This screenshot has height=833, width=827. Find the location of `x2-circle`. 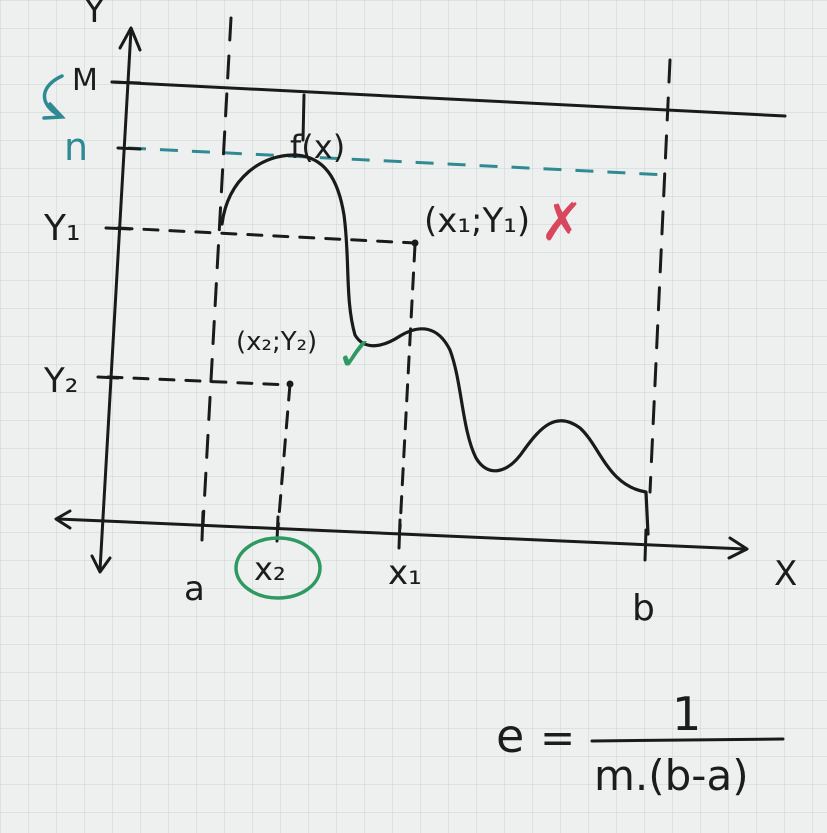

x2-circle is located at coordinates (278, 568).